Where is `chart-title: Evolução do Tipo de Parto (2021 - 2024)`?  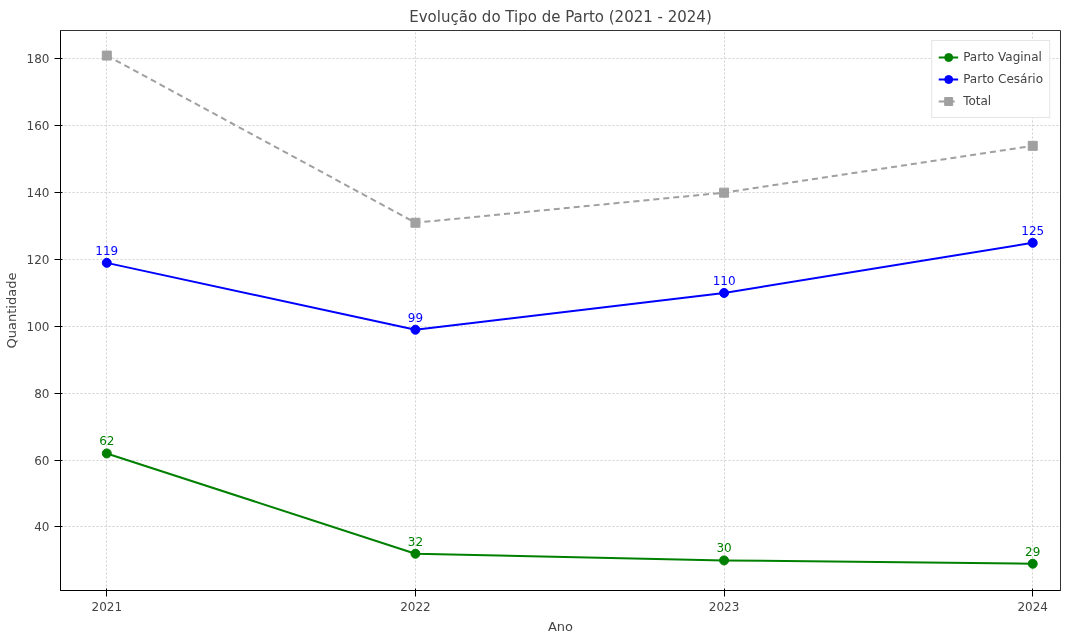 chart-title: Evolução do Tipo de Parto (2021 - 2024) is located at coordinates (560, 16).